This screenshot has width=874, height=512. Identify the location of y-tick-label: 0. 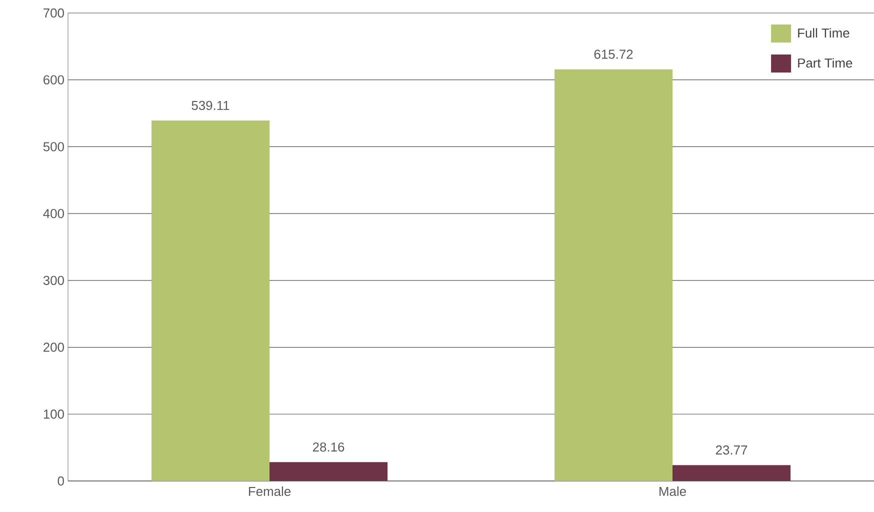
(61, 481).